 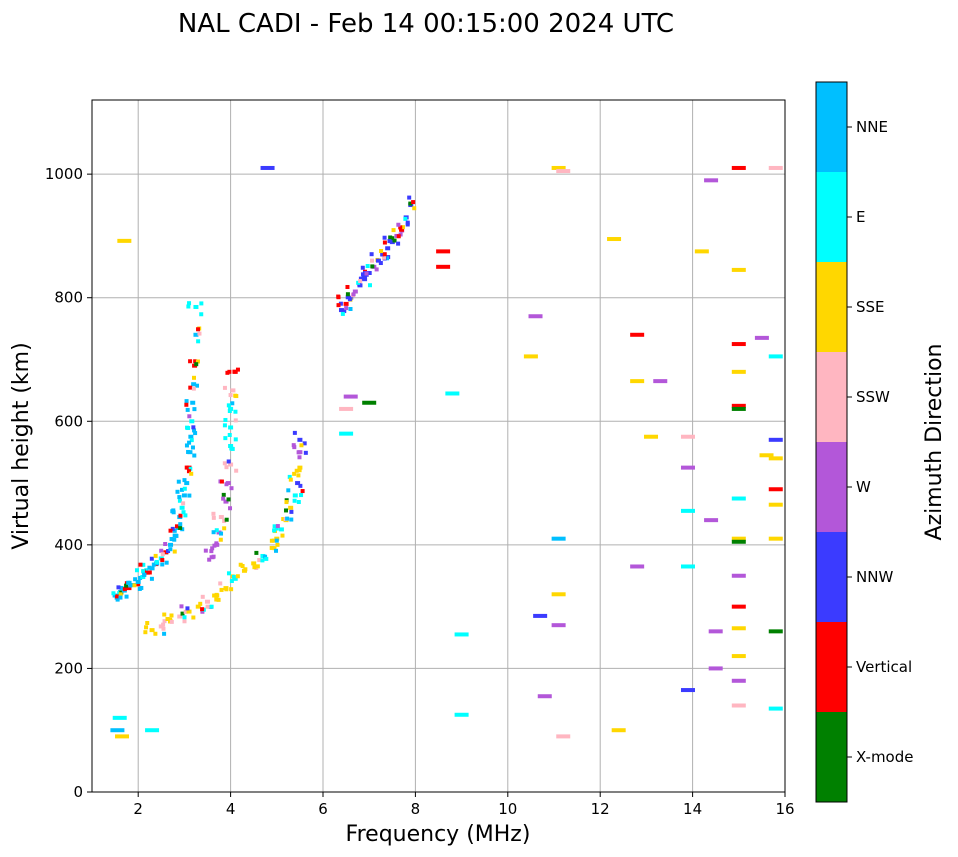 What do you see at coordinates (68, 545) in the screenshot?
I see `y-tick-label: 400` at bounding box center [68, 545].